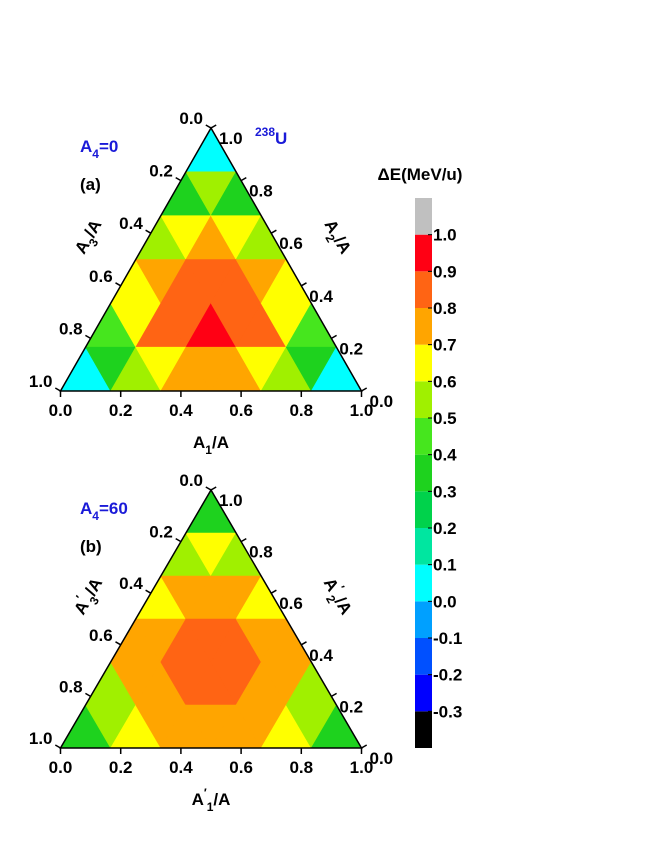 This screenshot has width=654, height=851. What do you see at coordinates (161, 171) in the screenshot?
I see `left-tick-label: 0.2` at bounding box center [161, 171].